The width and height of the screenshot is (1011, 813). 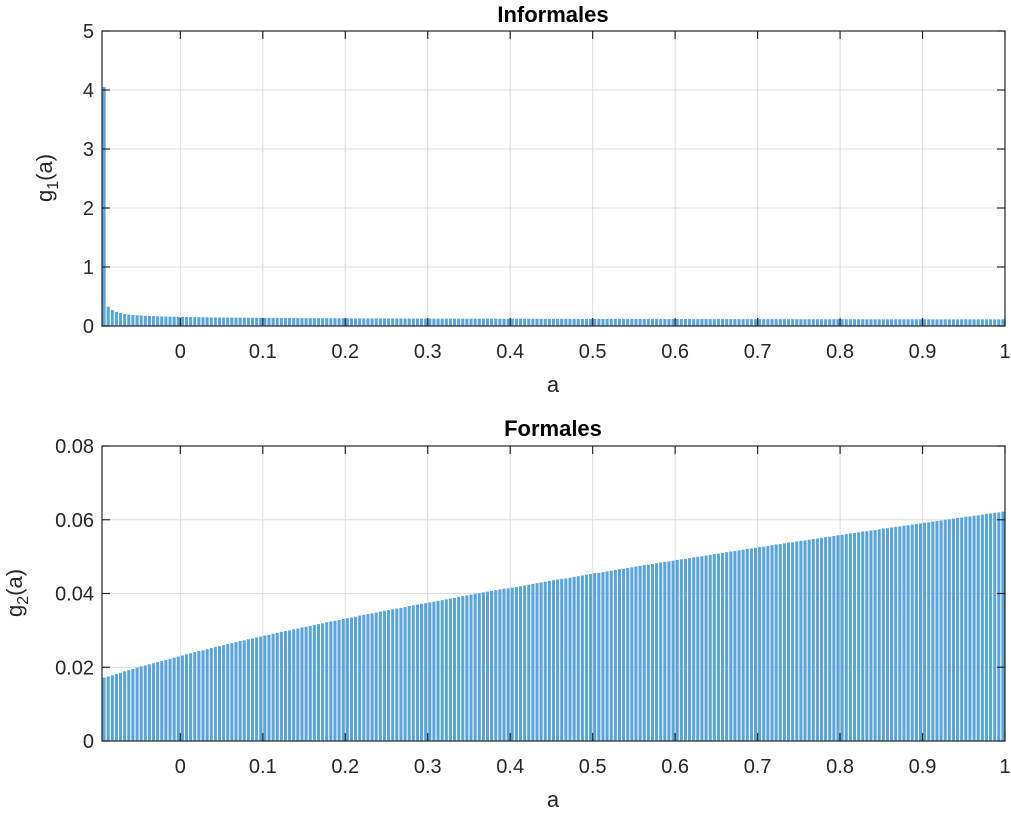 I want to click on y-tick-label: 0, so click(x=88, y=742).